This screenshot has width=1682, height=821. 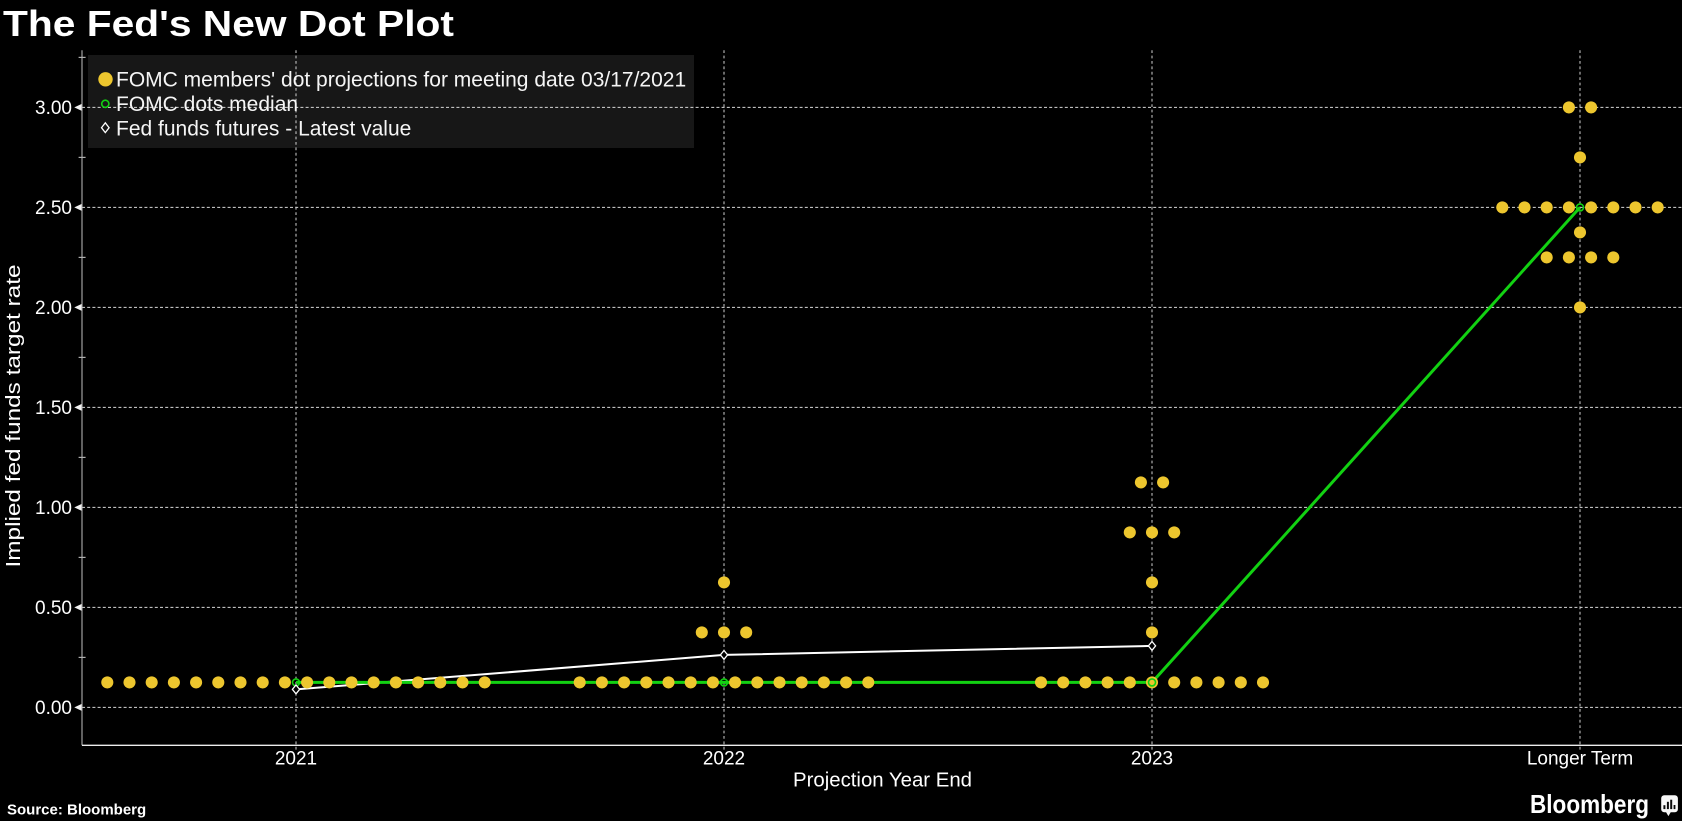 I want to click on svg-text: FOMC dots median, so click(x=207, y=104).